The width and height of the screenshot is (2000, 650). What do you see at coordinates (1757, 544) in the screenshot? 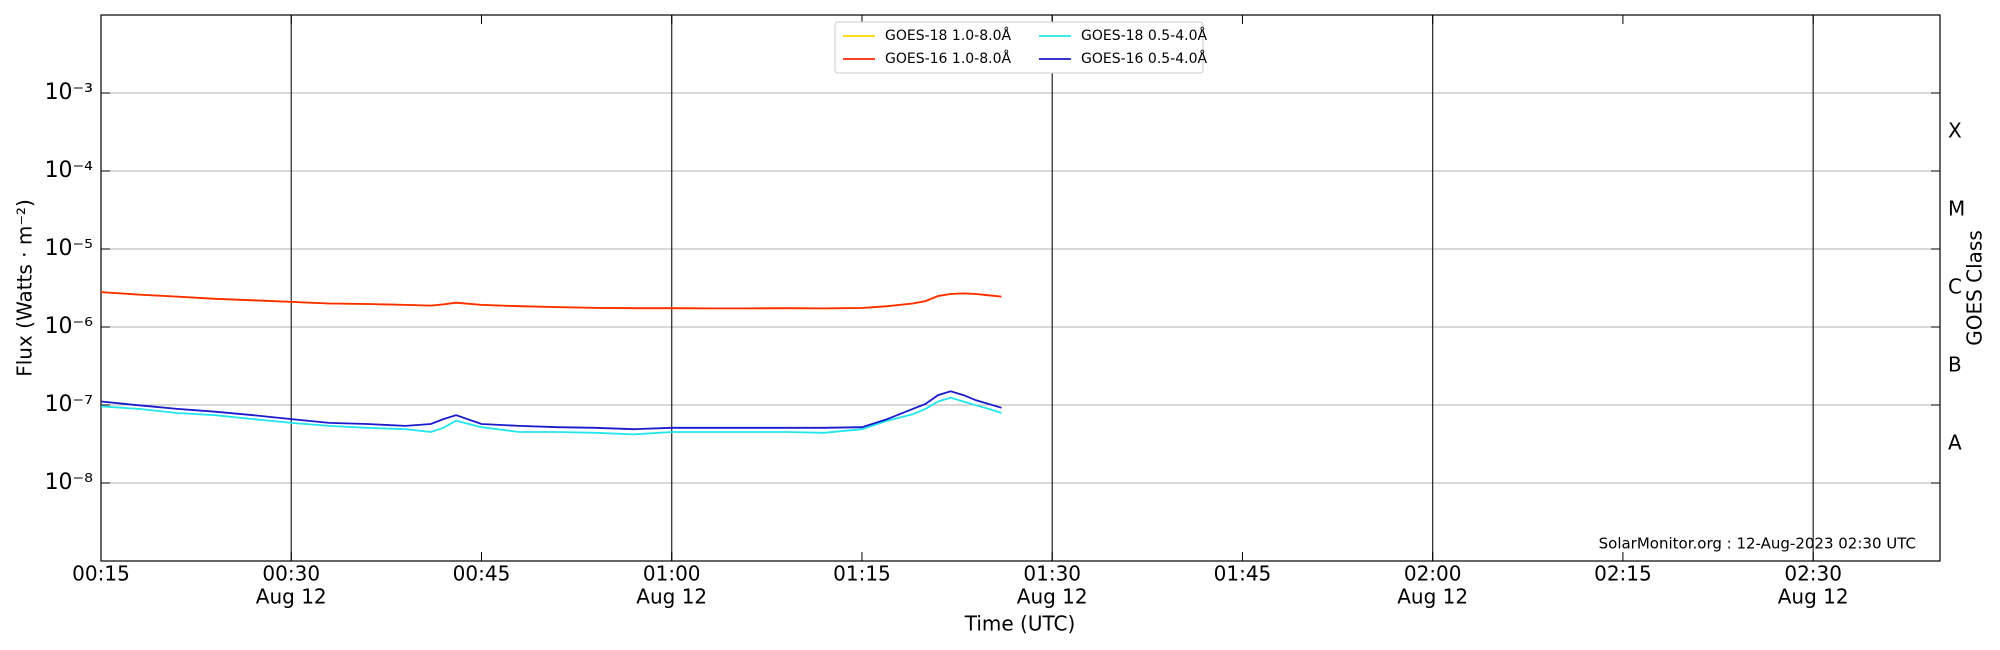
I see `annotation: SolarMonitor.org : 12-Aug-2023 02:30 UTC` at bounding box center [1757, 544].